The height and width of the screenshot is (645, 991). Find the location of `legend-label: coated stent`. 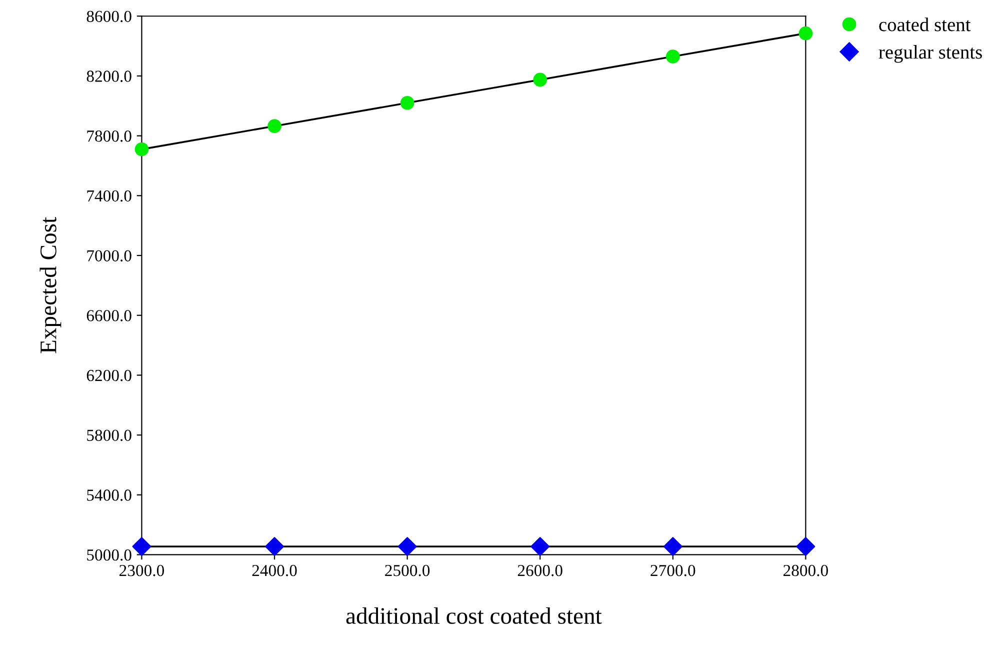

legend-label: coated stent is located at coordinates (925, 25).